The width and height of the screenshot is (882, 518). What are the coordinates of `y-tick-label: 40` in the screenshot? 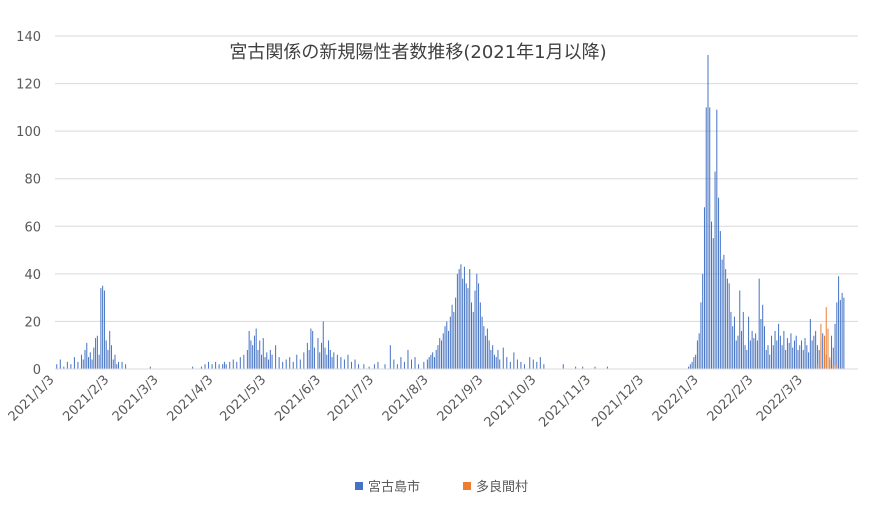 It's located at (32, 275).